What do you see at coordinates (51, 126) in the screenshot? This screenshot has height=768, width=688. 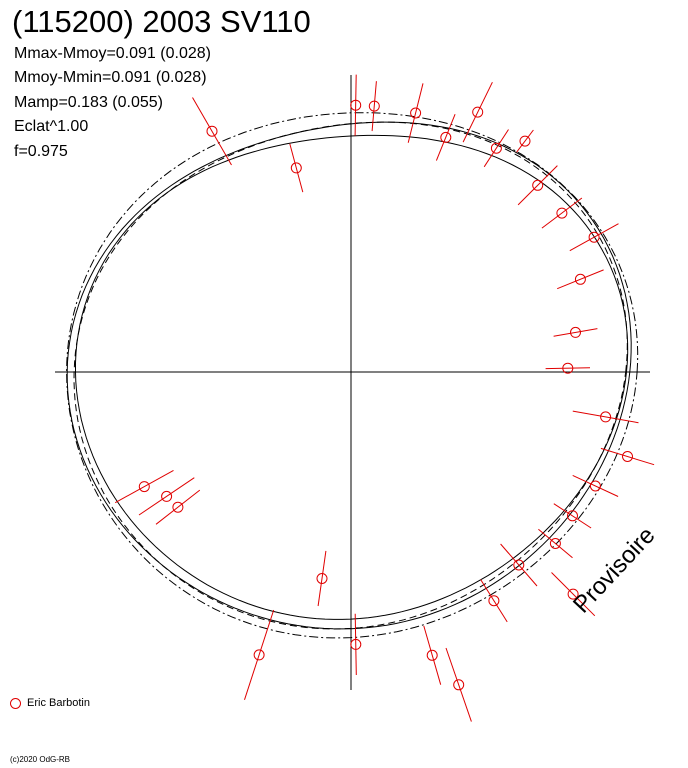 I see `stat-eclat: Eclat^1.00` at bounding box center [51, 126].